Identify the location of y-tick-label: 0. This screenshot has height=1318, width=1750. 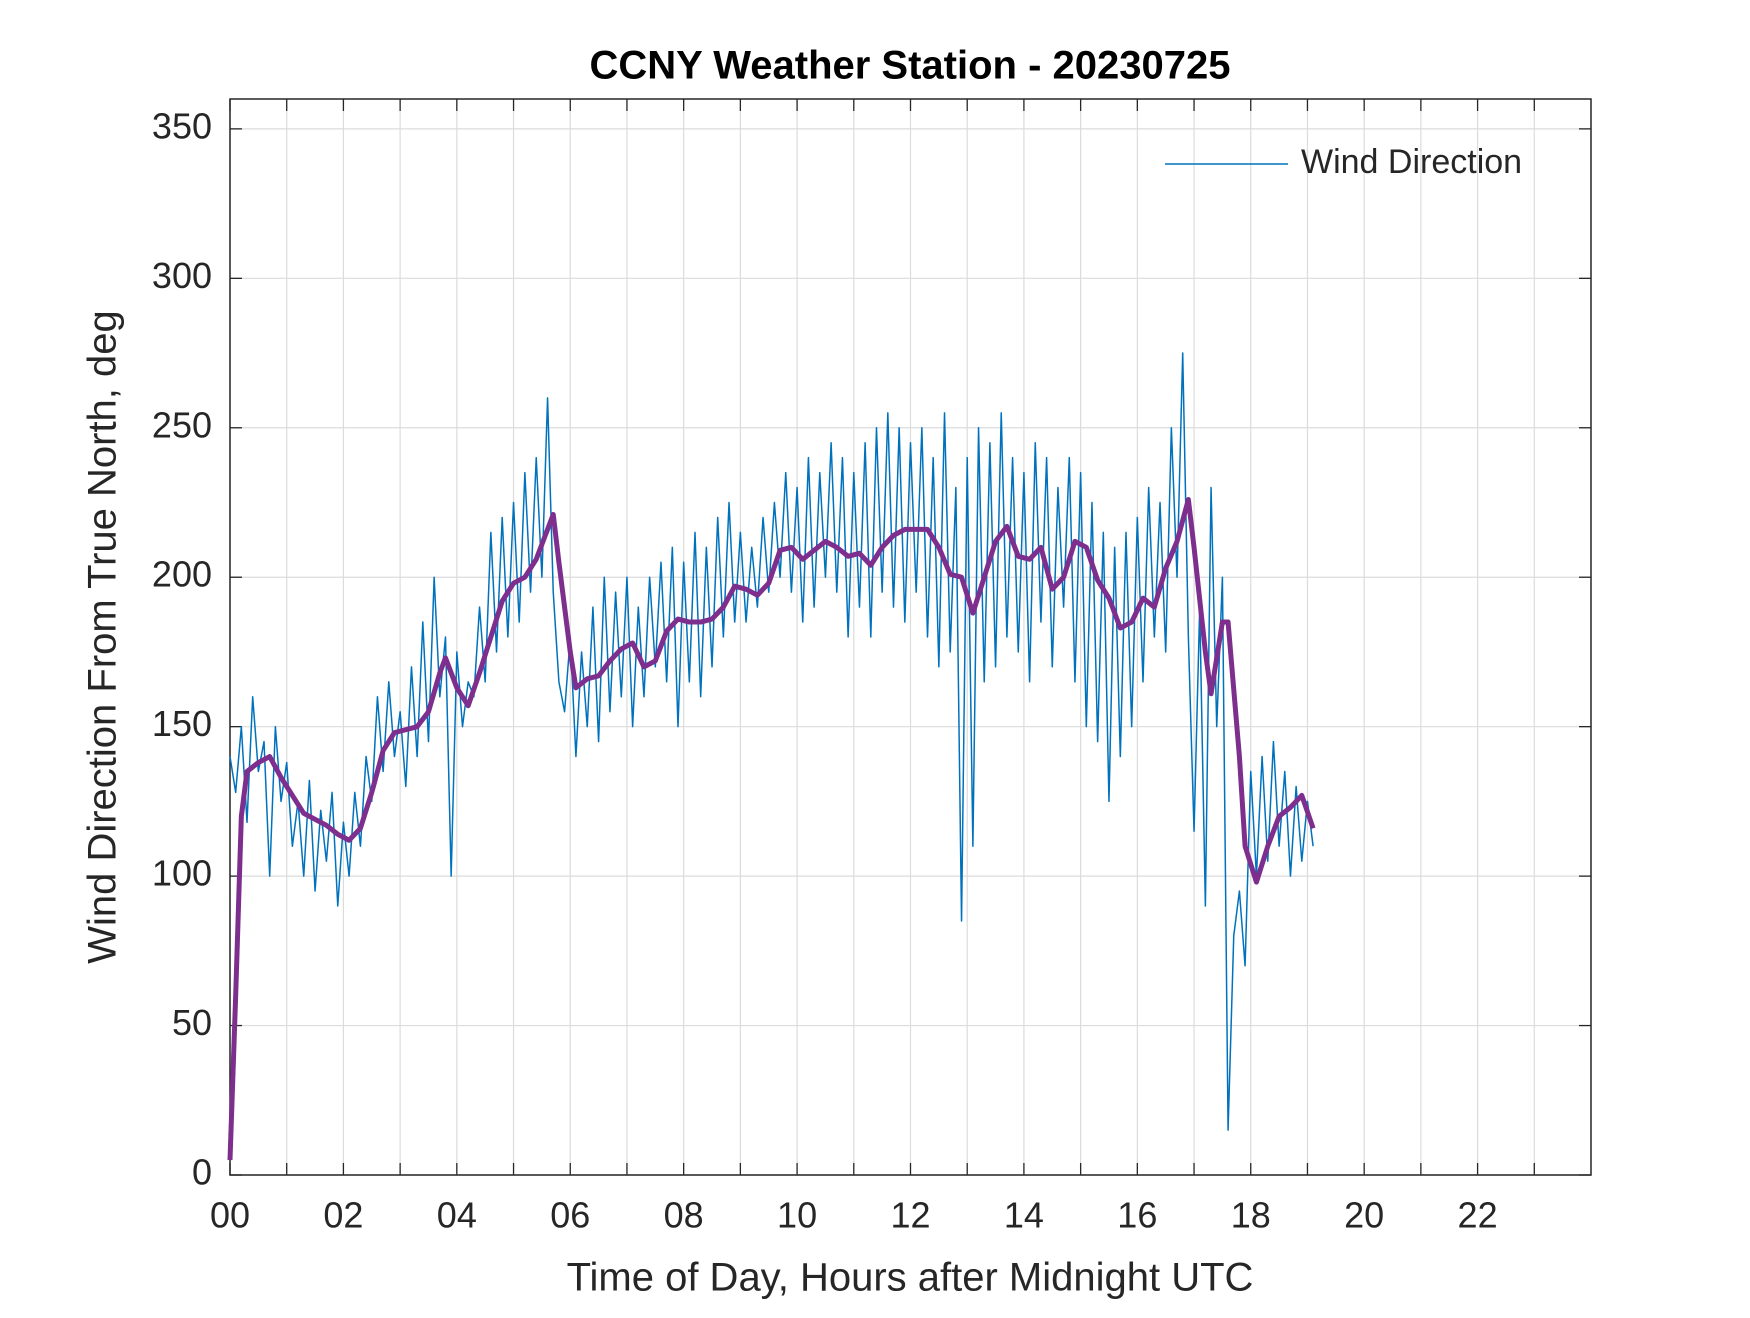
(202, 1172).